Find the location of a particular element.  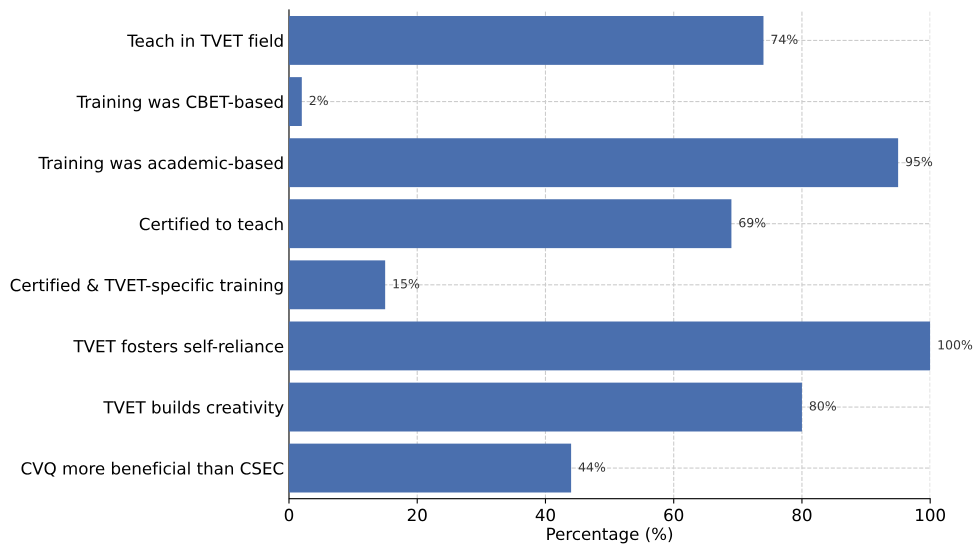

x-axis-title: Percentage (%) is located at coordinates (609, 535).